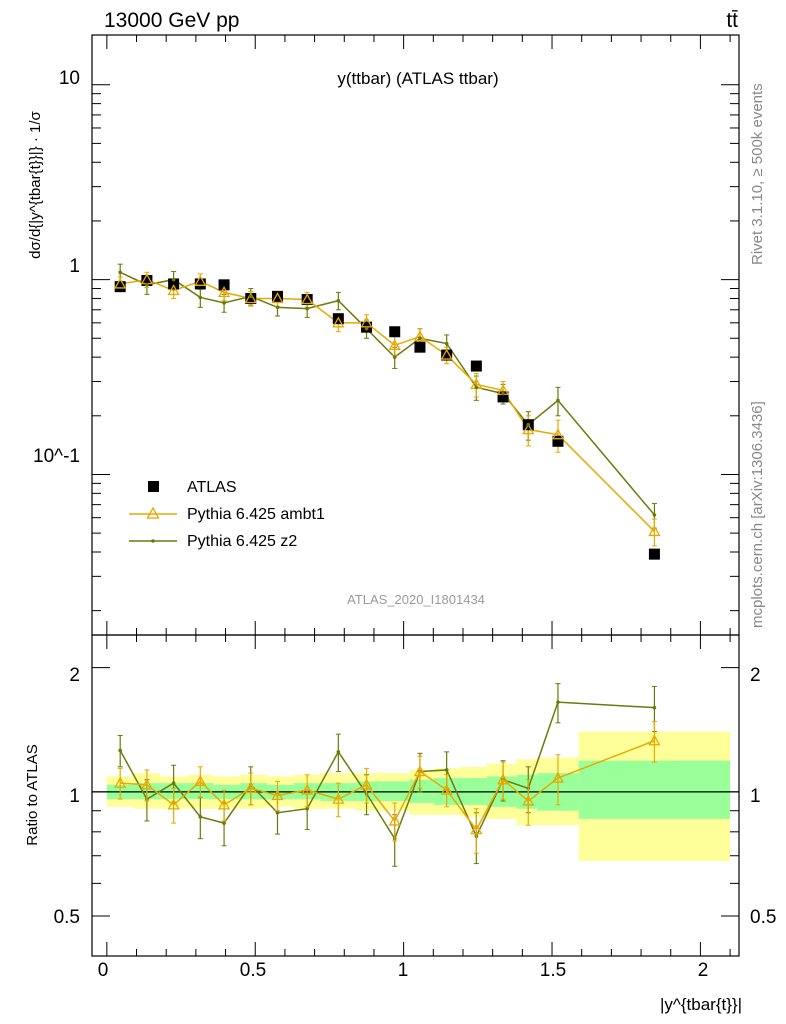 This screenshot has height=1024, width=786. What do you see at coordinates (253, 970) in the screenshot?
I see `x-tick-label-0.5: 0.5` at bounding box center [253, 970].